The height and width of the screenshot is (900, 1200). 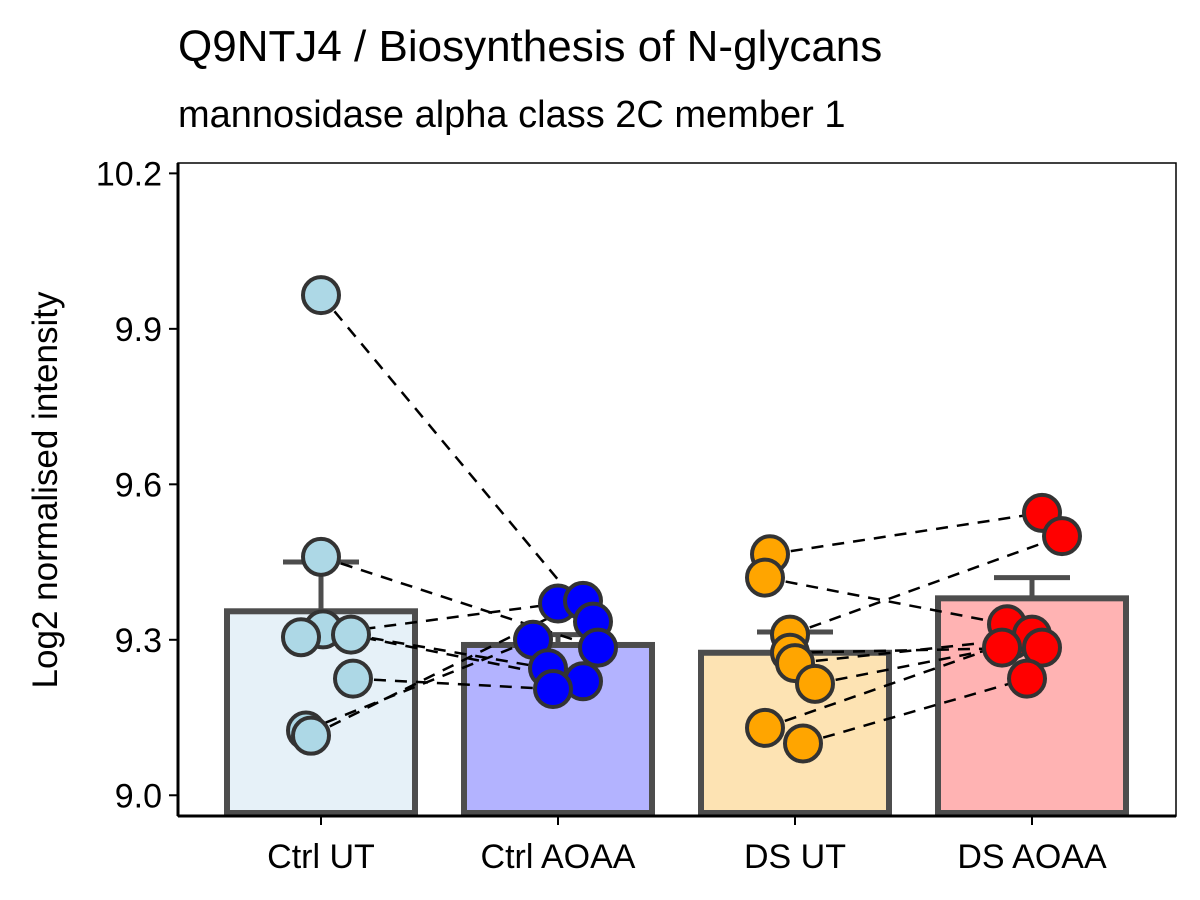 What do you see at coordinates (321, 857) in the screenshot?
I see `x-tick-label: Ctrl UT` at bounding box center [321, 857].